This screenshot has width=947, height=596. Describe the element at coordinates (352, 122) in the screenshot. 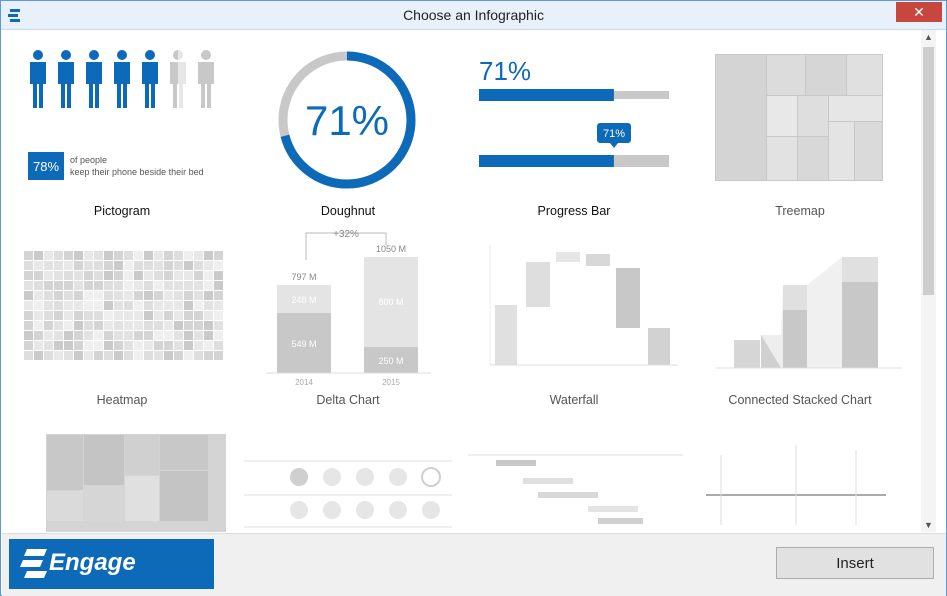

I see `tile-doughnut: 71%` at that location.